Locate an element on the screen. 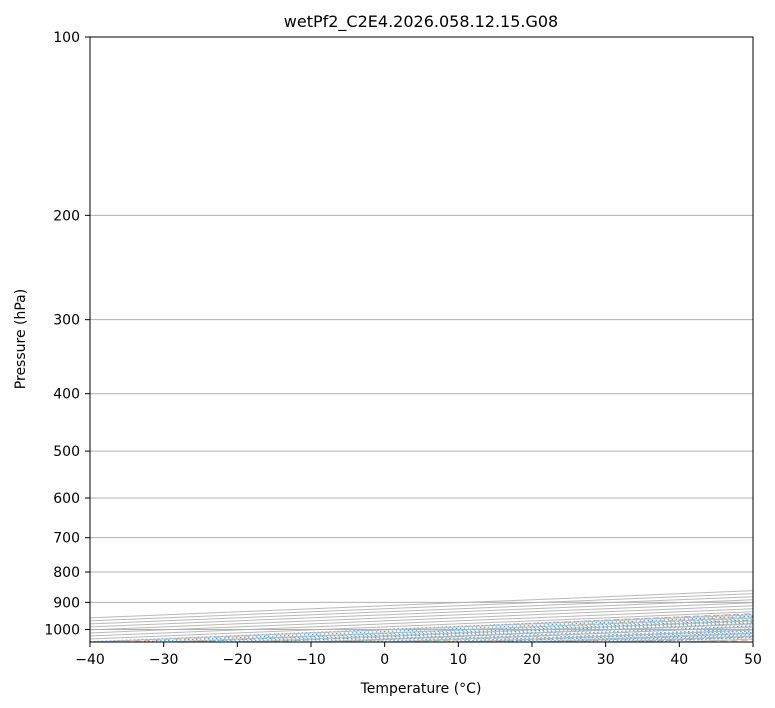 The image size is (775, 708). x-tick-label: 20 is located at coordinates (532, 660).